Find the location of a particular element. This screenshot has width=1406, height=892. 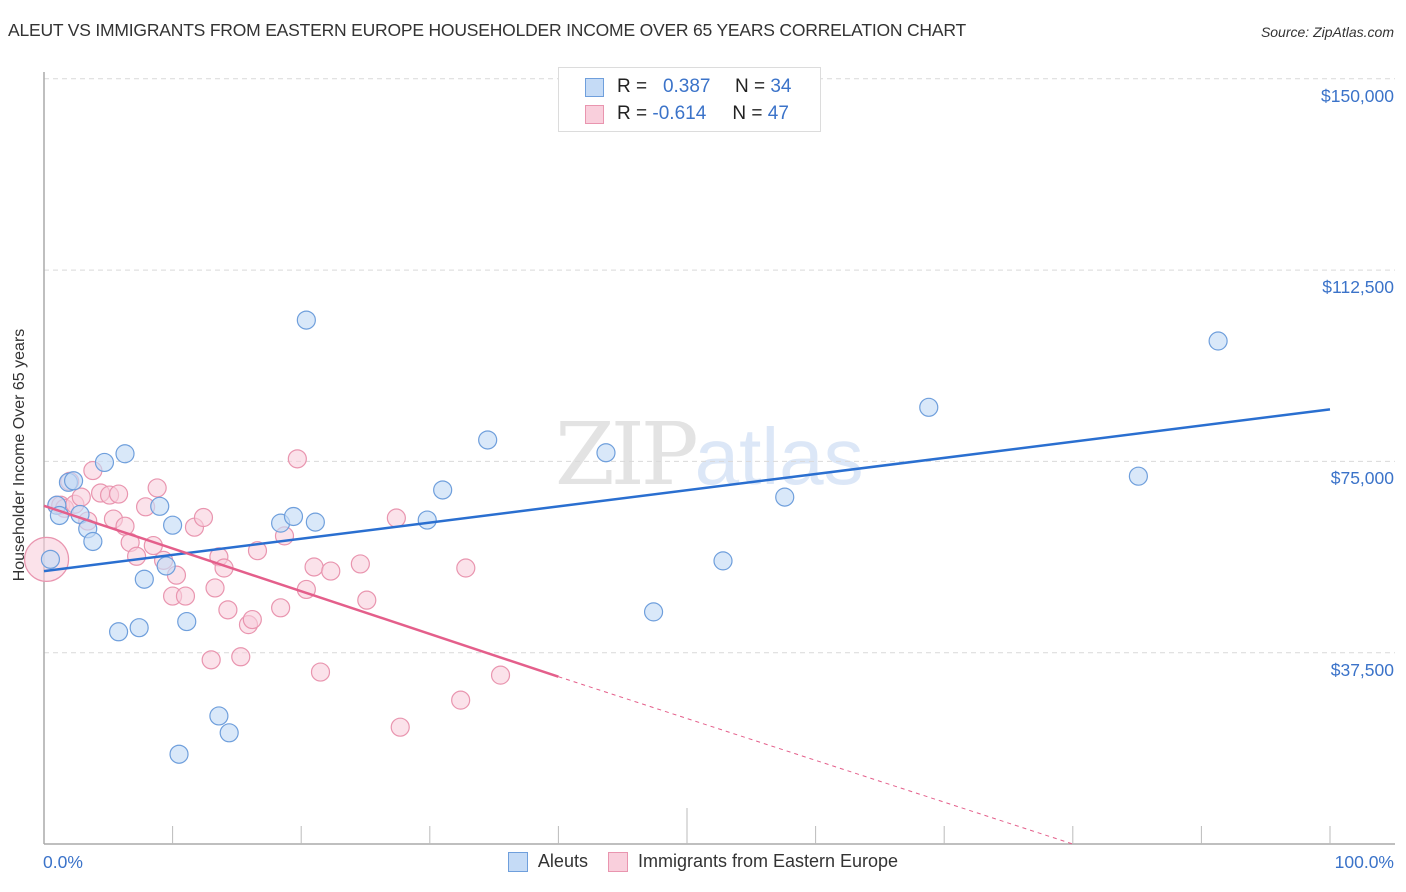

legend-item-immigrants: Immigrants from Eastern Europe is located at coordinates (753, 861).